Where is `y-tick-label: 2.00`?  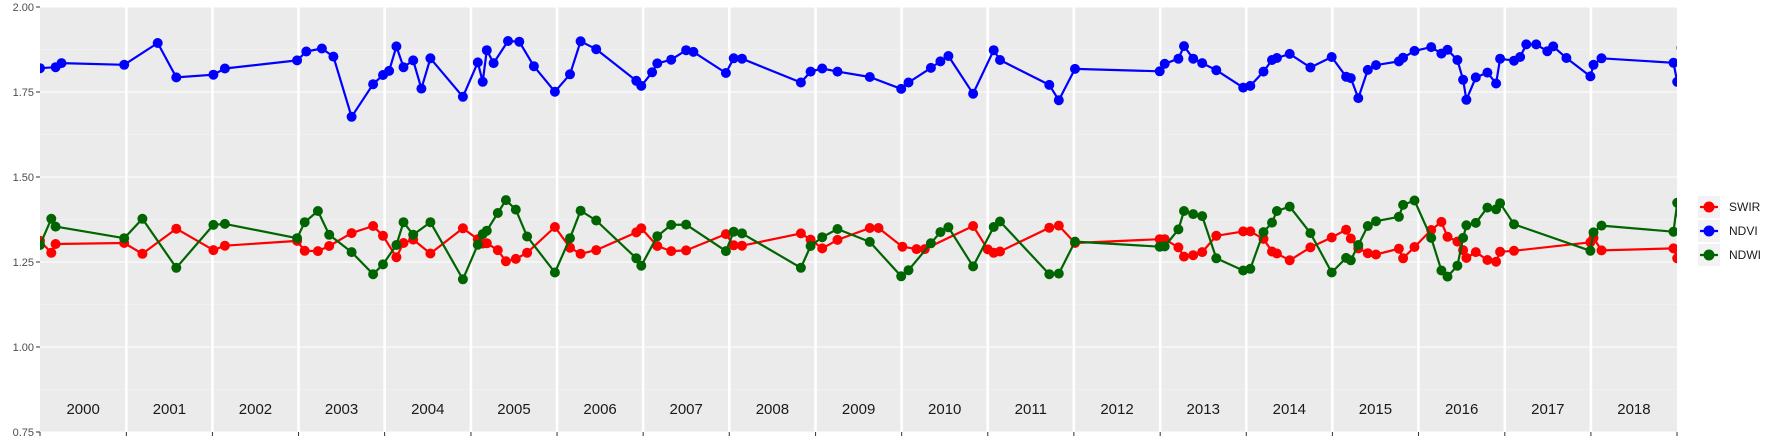 y-tick-label: 2.00 is located at coordinates (23, 8).